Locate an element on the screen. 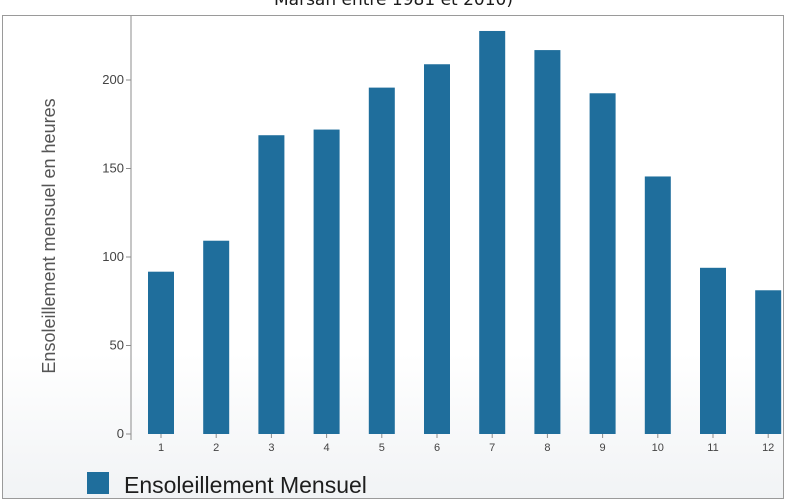  x-tick-label: 10 is located at coordinates (658, 448).